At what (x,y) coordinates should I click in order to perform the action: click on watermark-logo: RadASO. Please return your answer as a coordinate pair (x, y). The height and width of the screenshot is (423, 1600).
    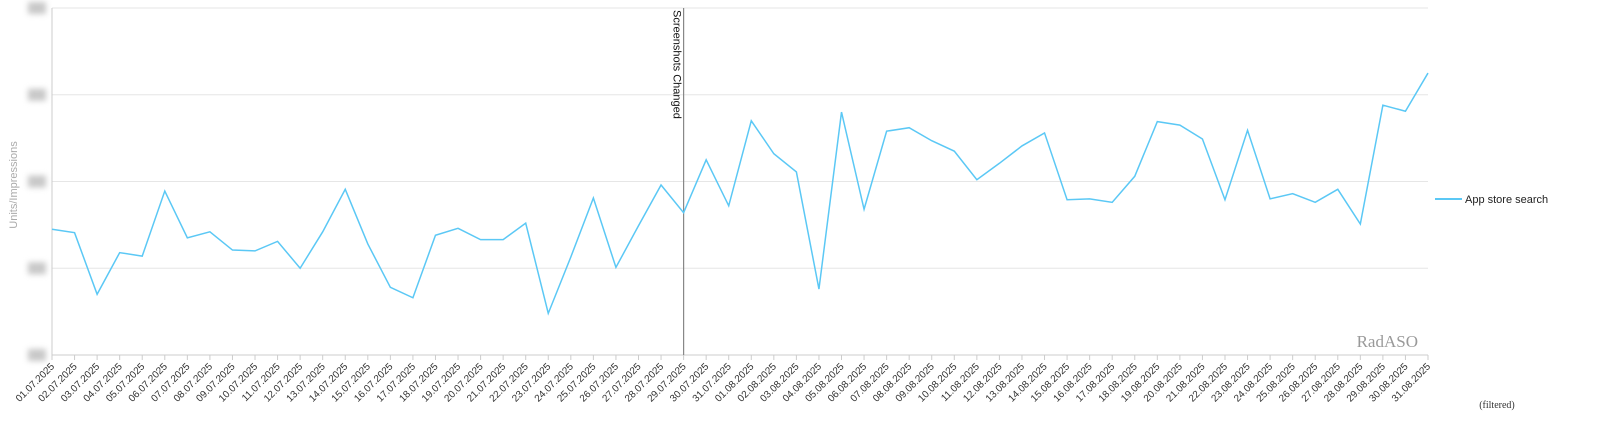
    Looking at the image, I should click on (1387, 341).